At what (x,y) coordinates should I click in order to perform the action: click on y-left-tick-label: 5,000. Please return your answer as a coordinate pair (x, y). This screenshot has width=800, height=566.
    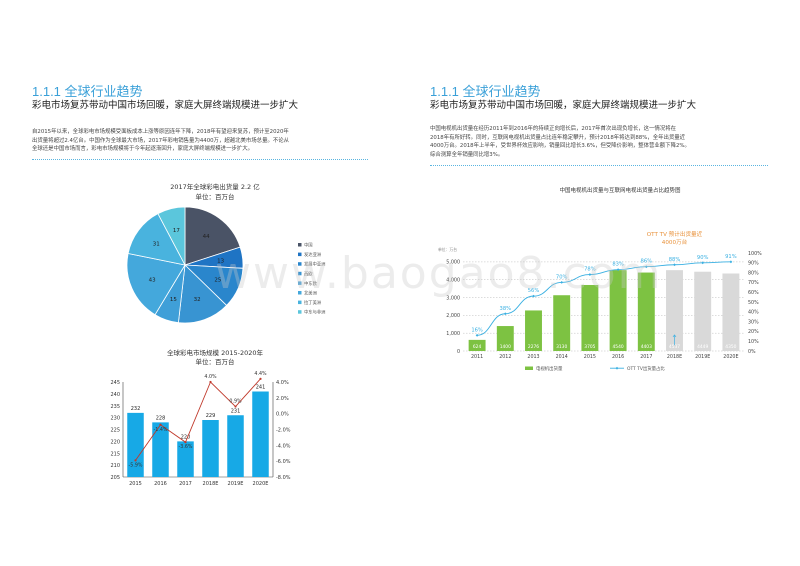
    Looking at the image, I should click on (453, 263).